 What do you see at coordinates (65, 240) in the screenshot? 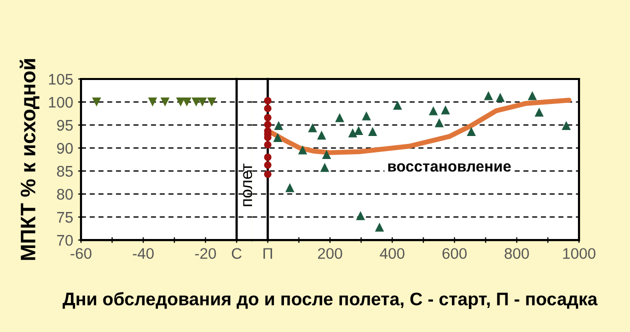
I see `y-tick-label: 70` at bounding box center [65, 240].